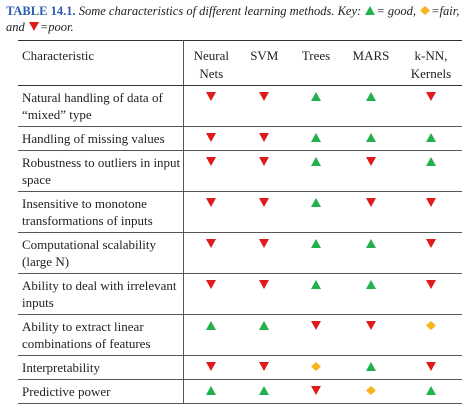 This screenshot has height=413, width=474. Describe the element at coordinates (396, 11) in the screenshot. I see `key-text: = good,` at that location.